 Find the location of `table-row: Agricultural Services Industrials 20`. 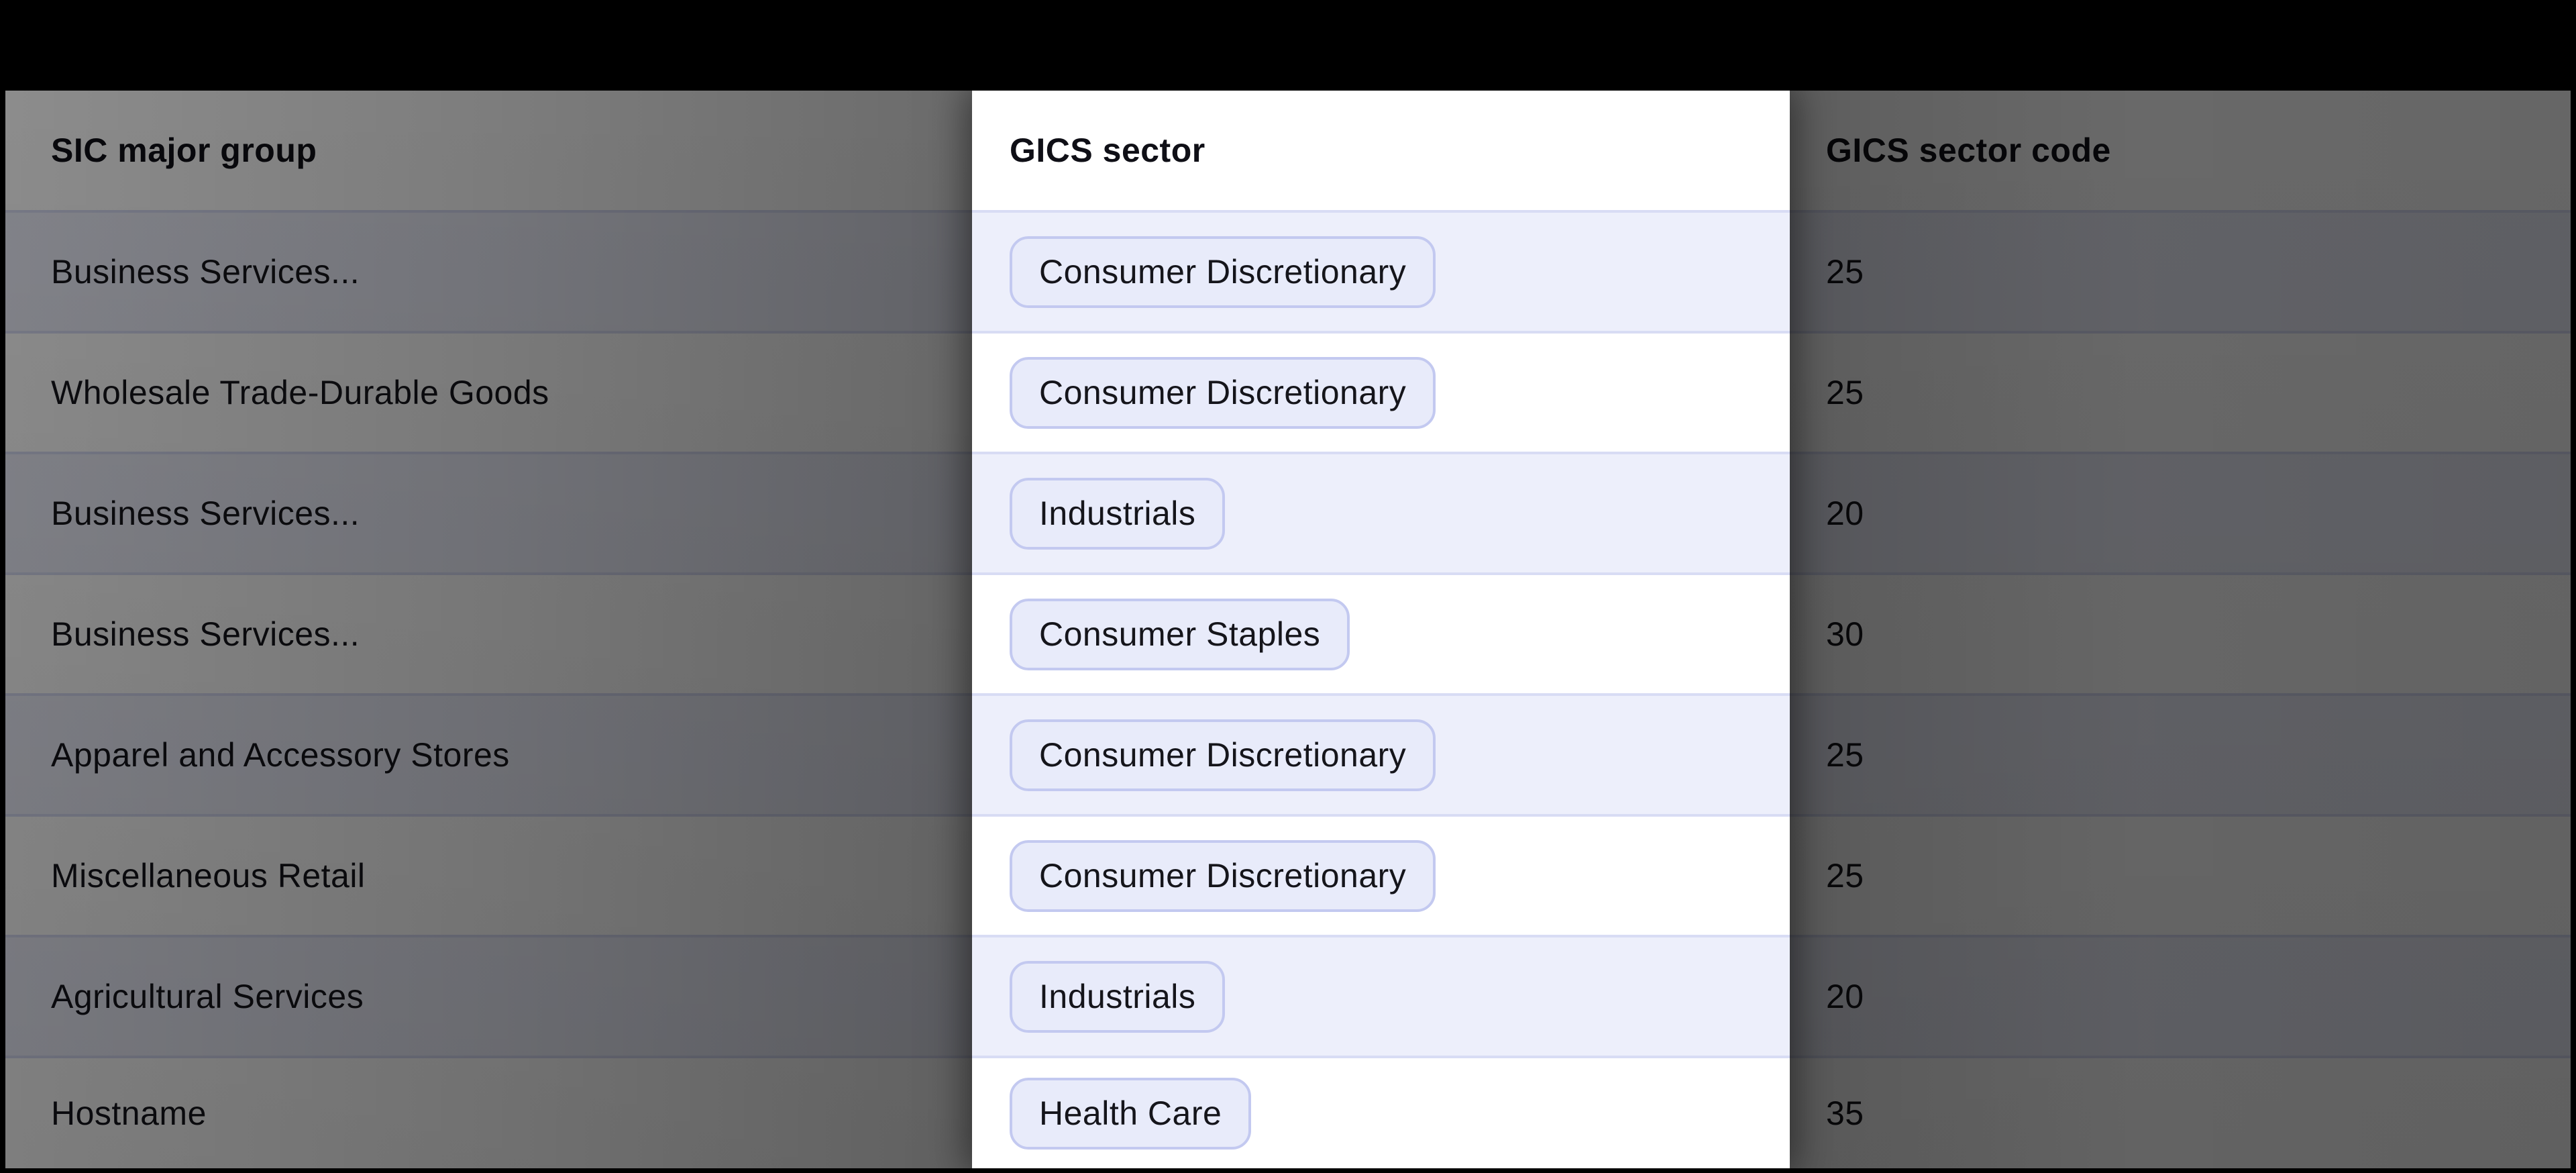

table-row: Agricultural Services Industrials 20 is located at coordinates (1288, 997).